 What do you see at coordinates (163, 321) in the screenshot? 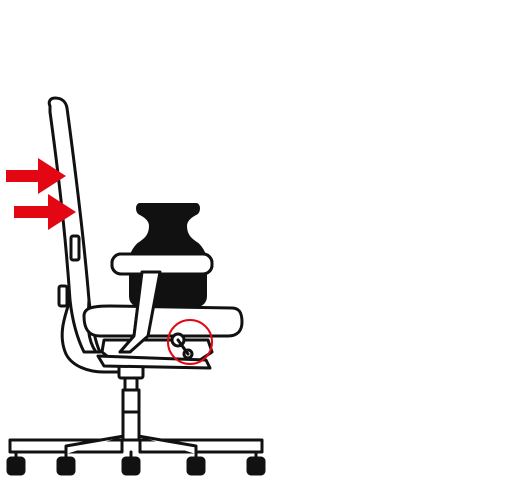
I see `seat-cushion` at bounding box center [163, 321].